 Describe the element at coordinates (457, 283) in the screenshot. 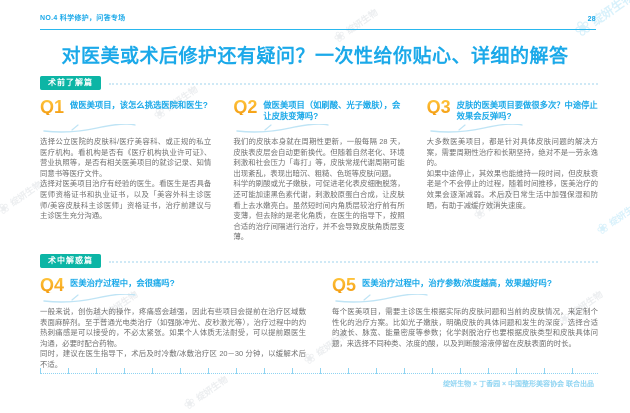

I see `question-title: 医美治疗过程中，治疗参数/浓度越高，效果越好吗?` at that location.